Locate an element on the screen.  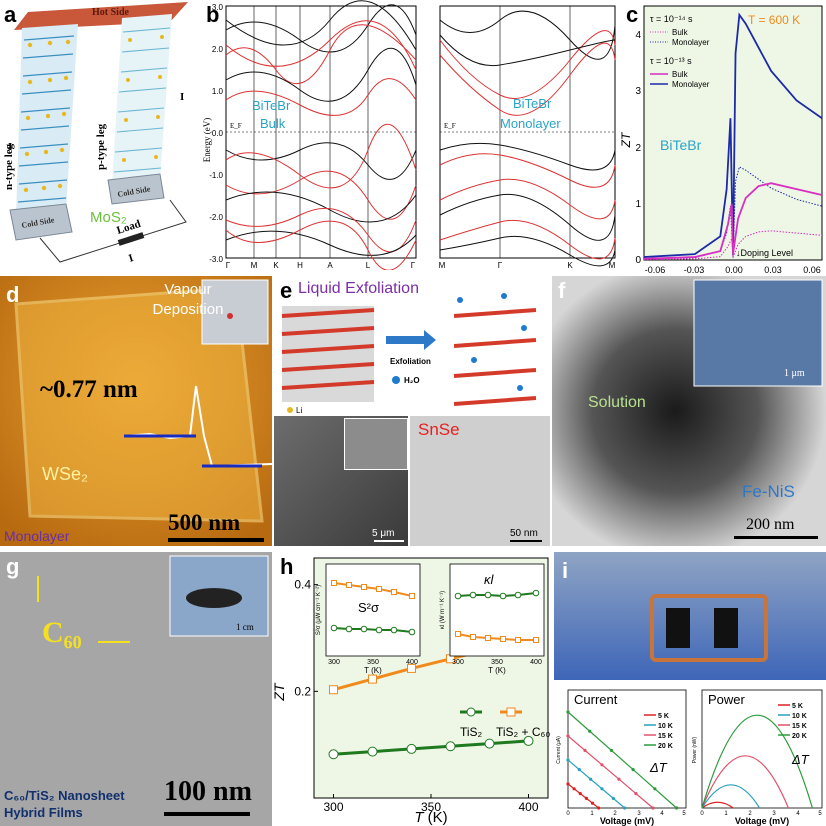
bulk-xtick-0: Γ is located at coordinates (228, 265).